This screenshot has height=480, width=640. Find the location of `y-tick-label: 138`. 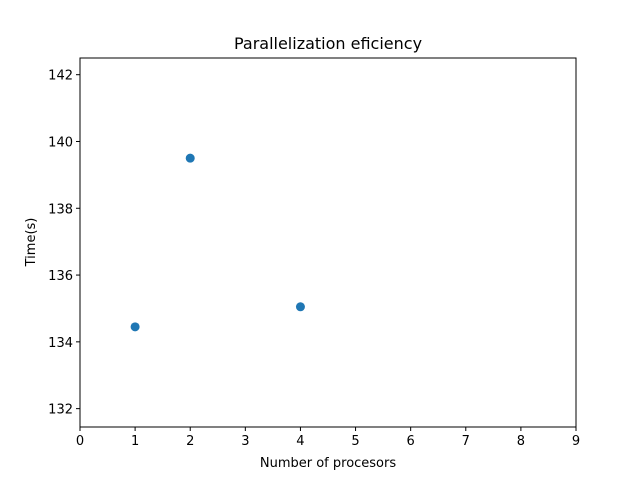

y-tick-label: 138 is located at coordinates (60, 209).